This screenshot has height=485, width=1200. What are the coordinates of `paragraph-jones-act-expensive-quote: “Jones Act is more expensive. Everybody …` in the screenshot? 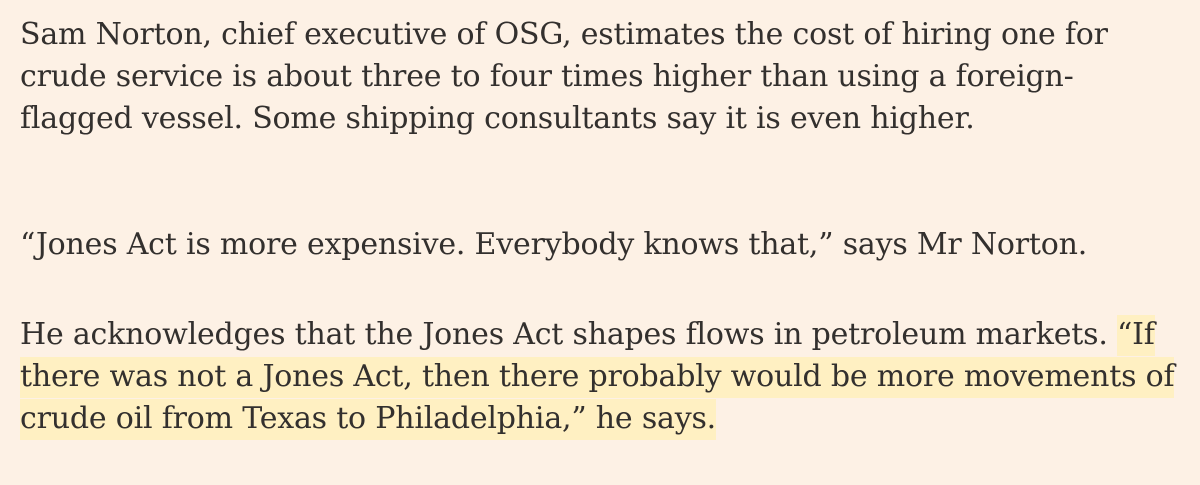 It's located at (554, 244).